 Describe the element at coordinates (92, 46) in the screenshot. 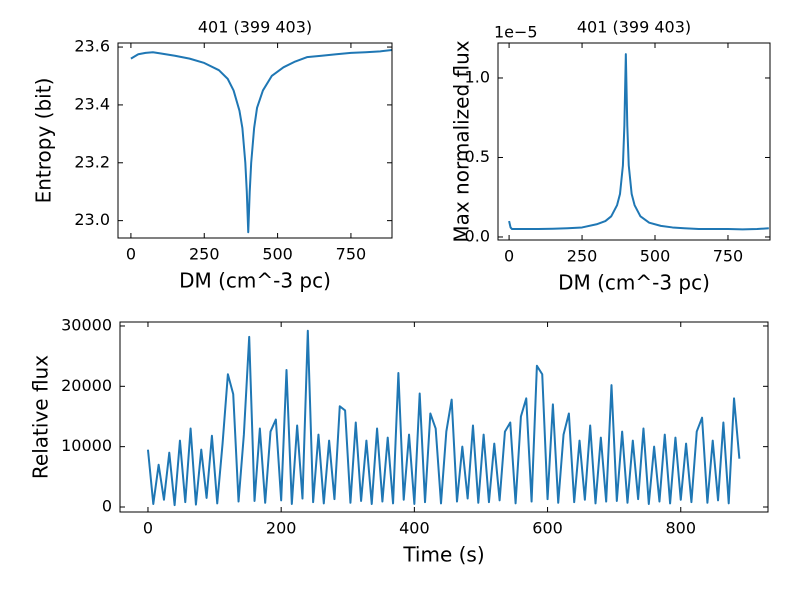

I see `y-tick-label: 23.6` at that location.